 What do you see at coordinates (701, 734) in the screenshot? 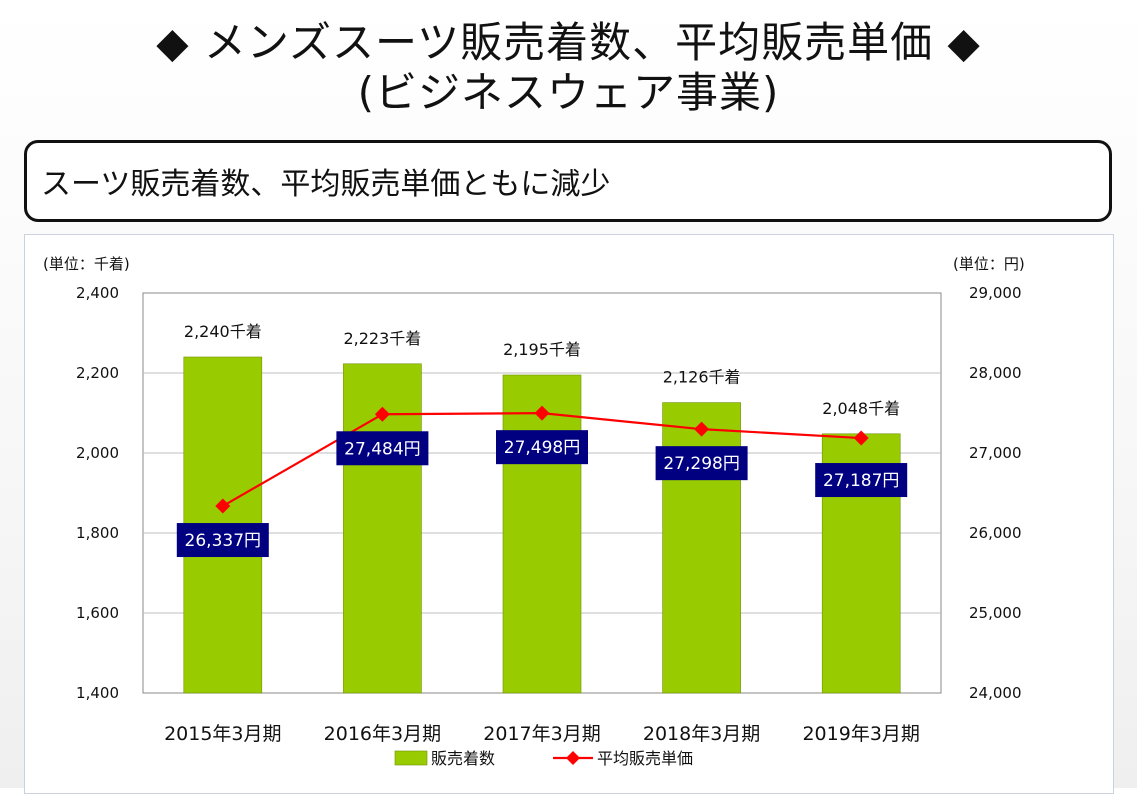
I see `category-label: 2018年3月期` at bounding box center [701, 734].